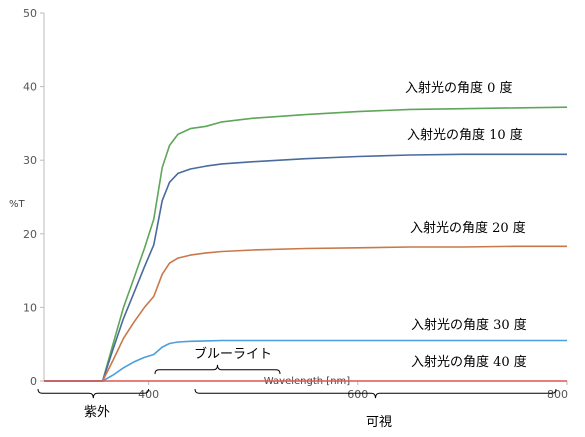  I want to click on region-label: ブルーライト, so click(233, 354).